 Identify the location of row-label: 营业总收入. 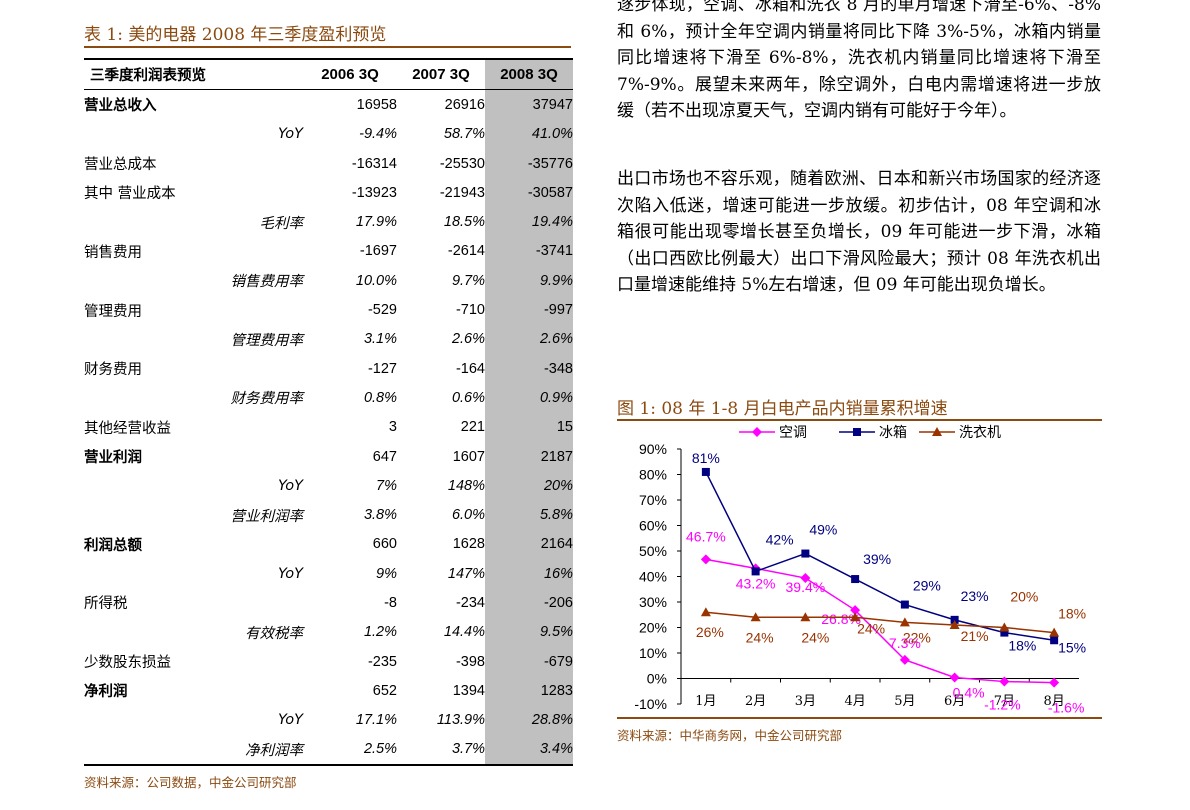
(120, 106).